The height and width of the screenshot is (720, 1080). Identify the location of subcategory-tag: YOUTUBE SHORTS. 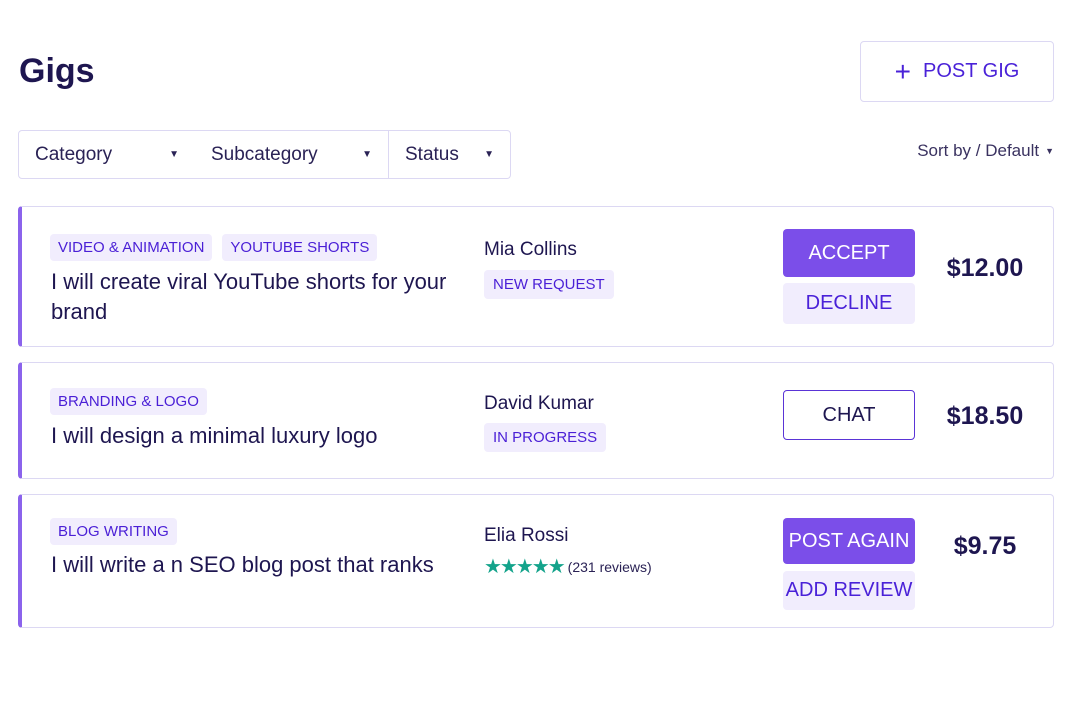
(300, 247).